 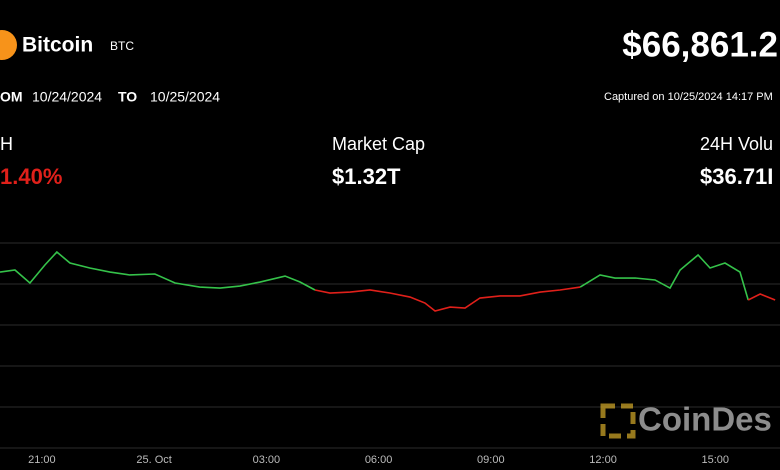 I want to click on stat-value: $36.71I, so click(x=736, y=176).